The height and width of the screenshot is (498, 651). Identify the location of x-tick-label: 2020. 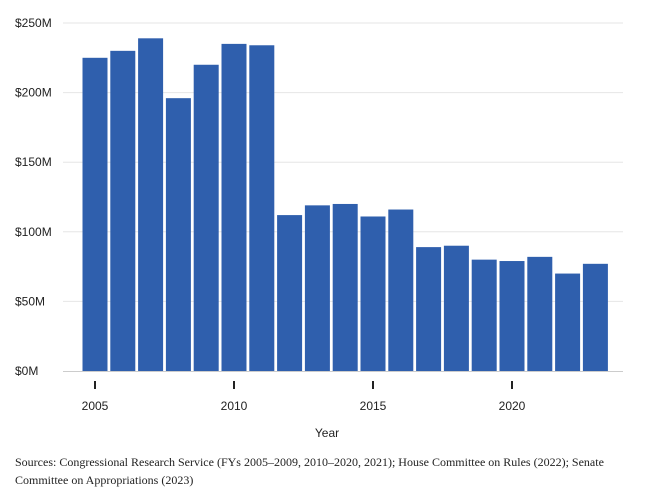
(512, 406).